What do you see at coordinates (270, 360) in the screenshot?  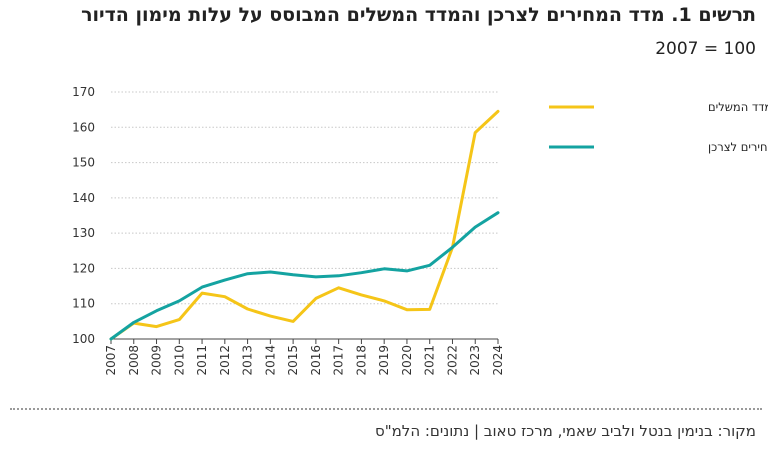 I see `x-tick-label: 2014` at bounding box center [270, 360].